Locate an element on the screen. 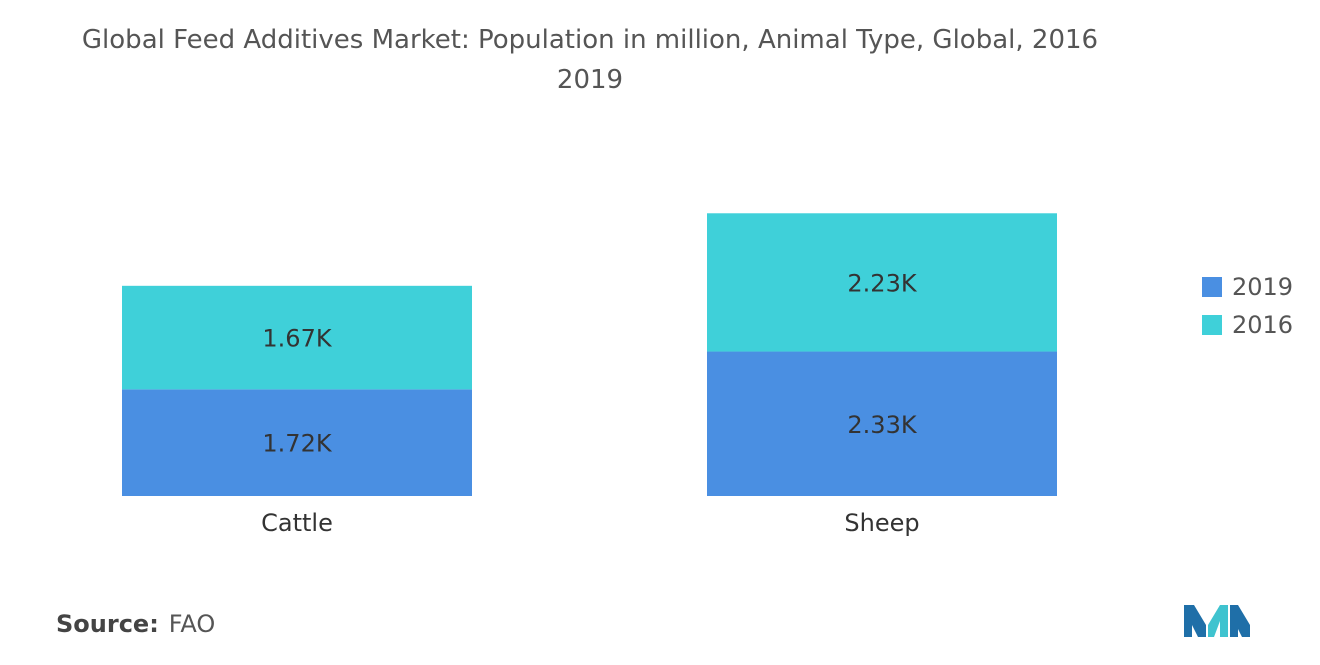  legend-label-2019: 2019 is located at coordinates (1263, 287).